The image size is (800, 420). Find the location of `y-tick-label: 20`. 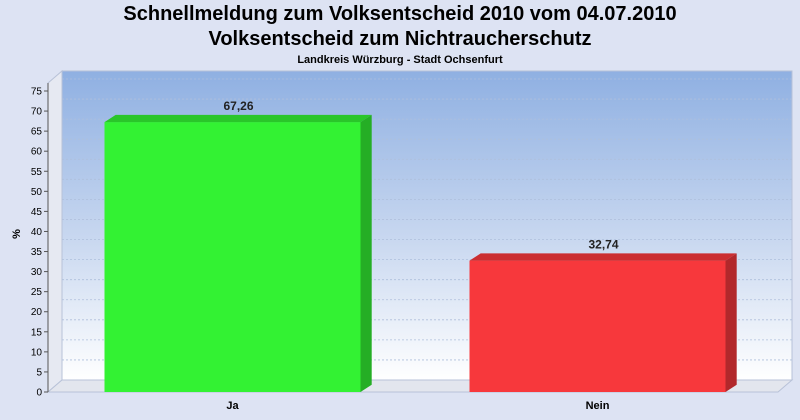

y-tick-label: 20 is located at coordinates (37, 312).